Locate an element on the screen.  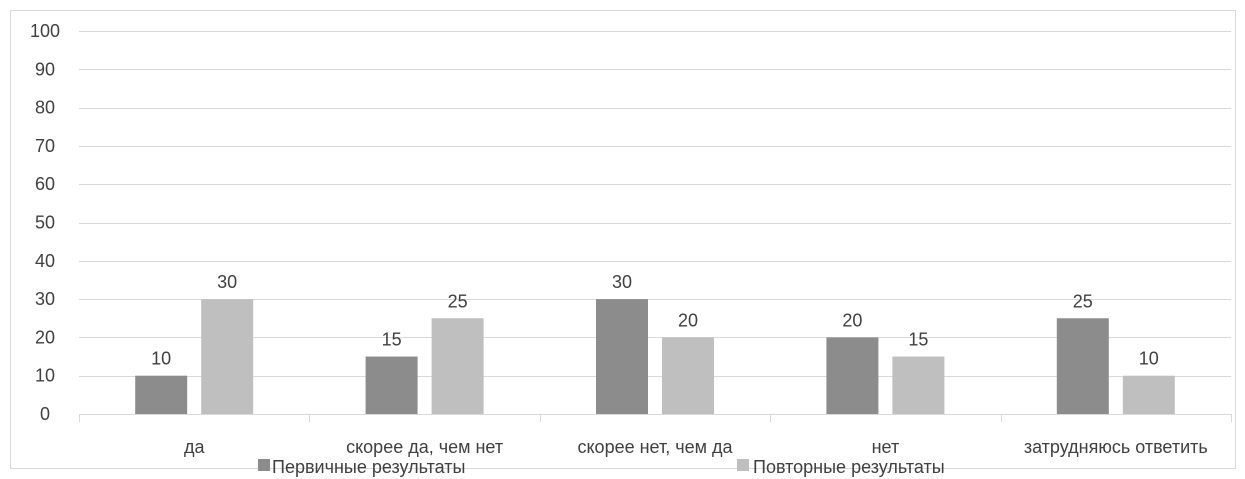
y-tick-label: 20 is located at coordinates (45, 337).